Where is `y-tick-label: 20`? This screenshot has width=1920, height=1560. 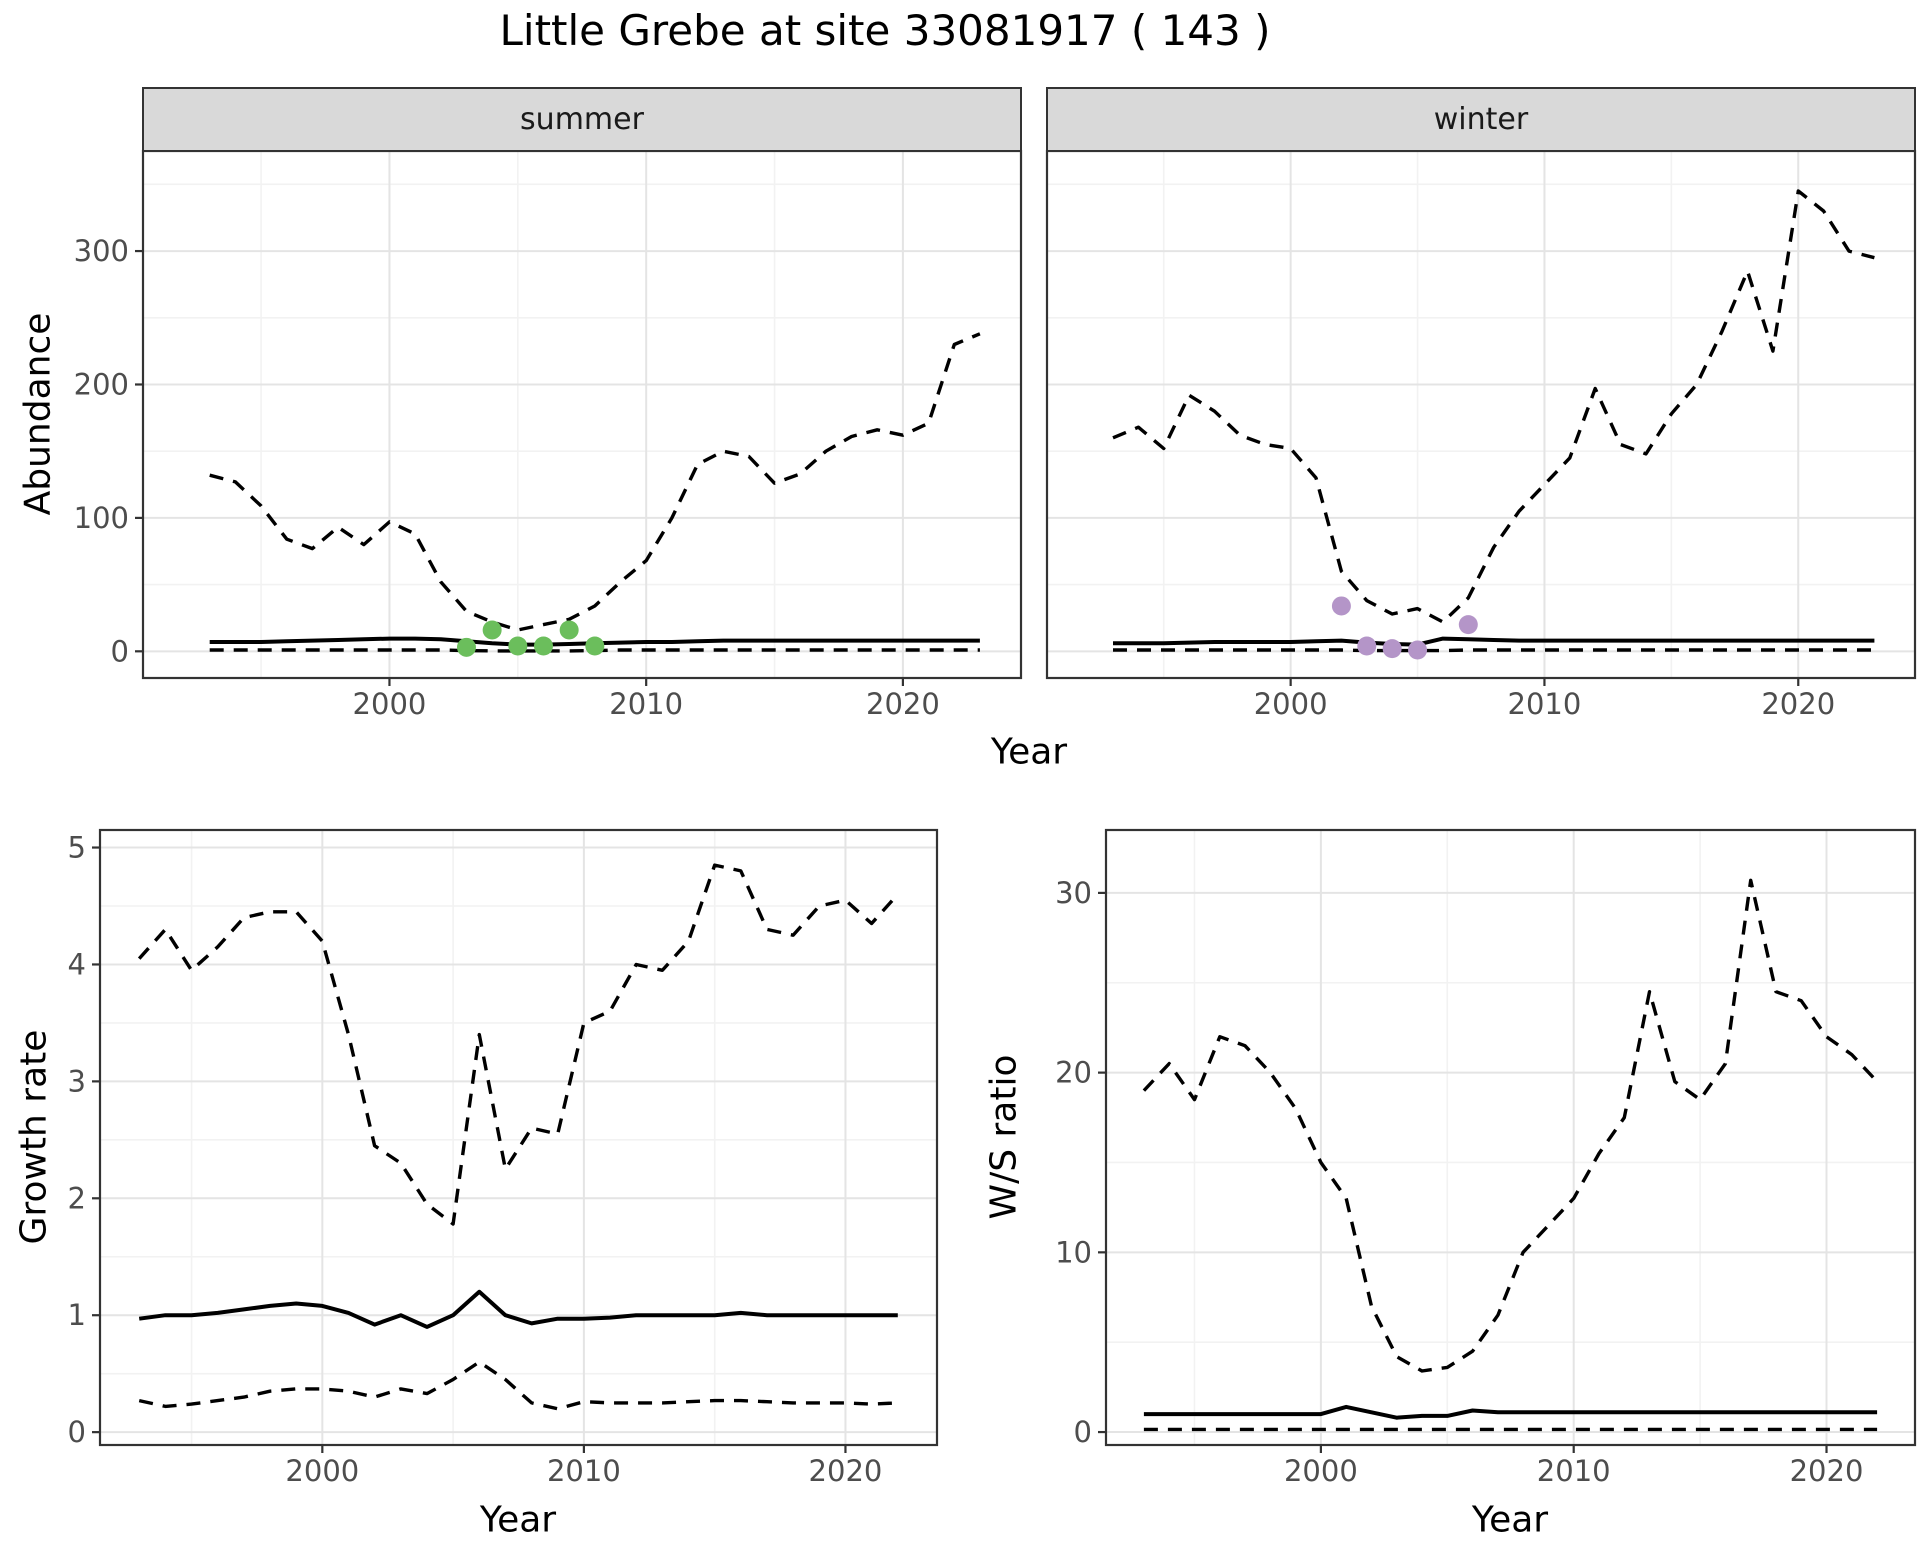
y-tick-label: 20 is located at coordinates (1073, 1073).